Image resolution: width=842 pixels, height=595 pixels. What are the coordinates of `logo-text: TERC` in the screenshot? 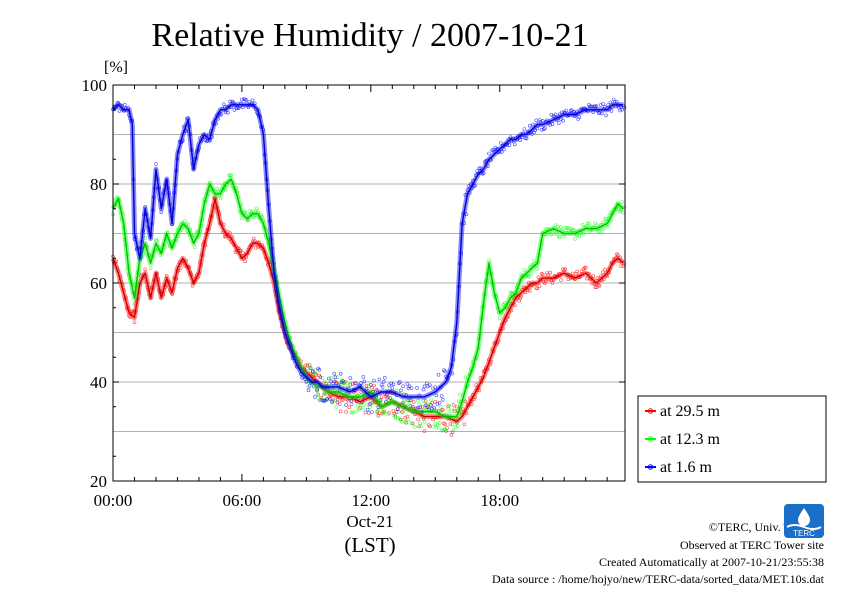 It's located at (804, 533).